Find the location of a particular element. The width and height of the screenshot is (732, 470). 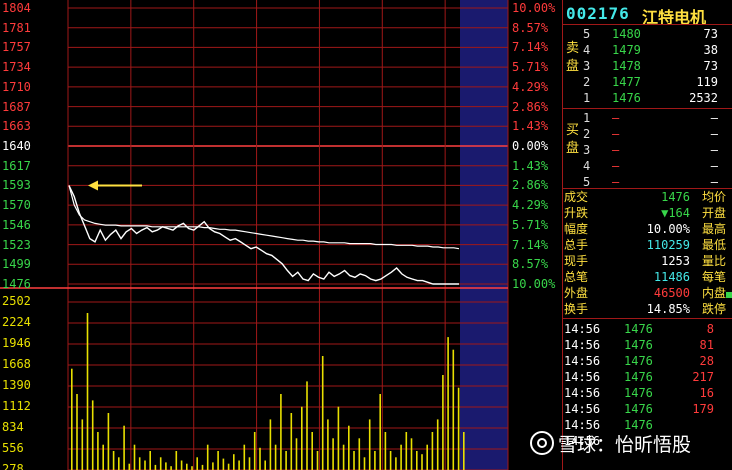

price-tick-label: 1570 is located at coordinates (16, 205).